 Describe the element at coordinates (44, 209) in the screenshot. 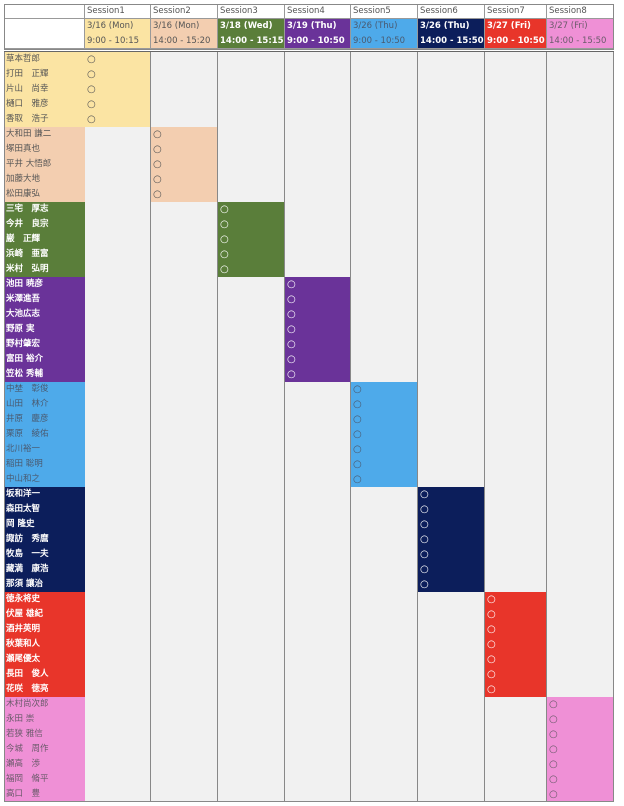

I see `member-name: 三宅 厚志` at that location.